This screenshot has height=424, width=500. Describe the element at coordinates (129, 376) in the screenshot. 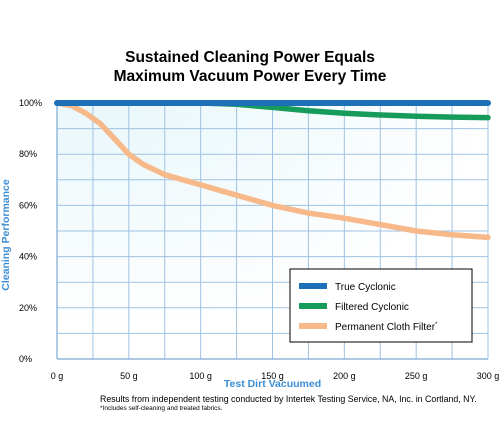

I see `x-tick-label: 50 g` at that location.